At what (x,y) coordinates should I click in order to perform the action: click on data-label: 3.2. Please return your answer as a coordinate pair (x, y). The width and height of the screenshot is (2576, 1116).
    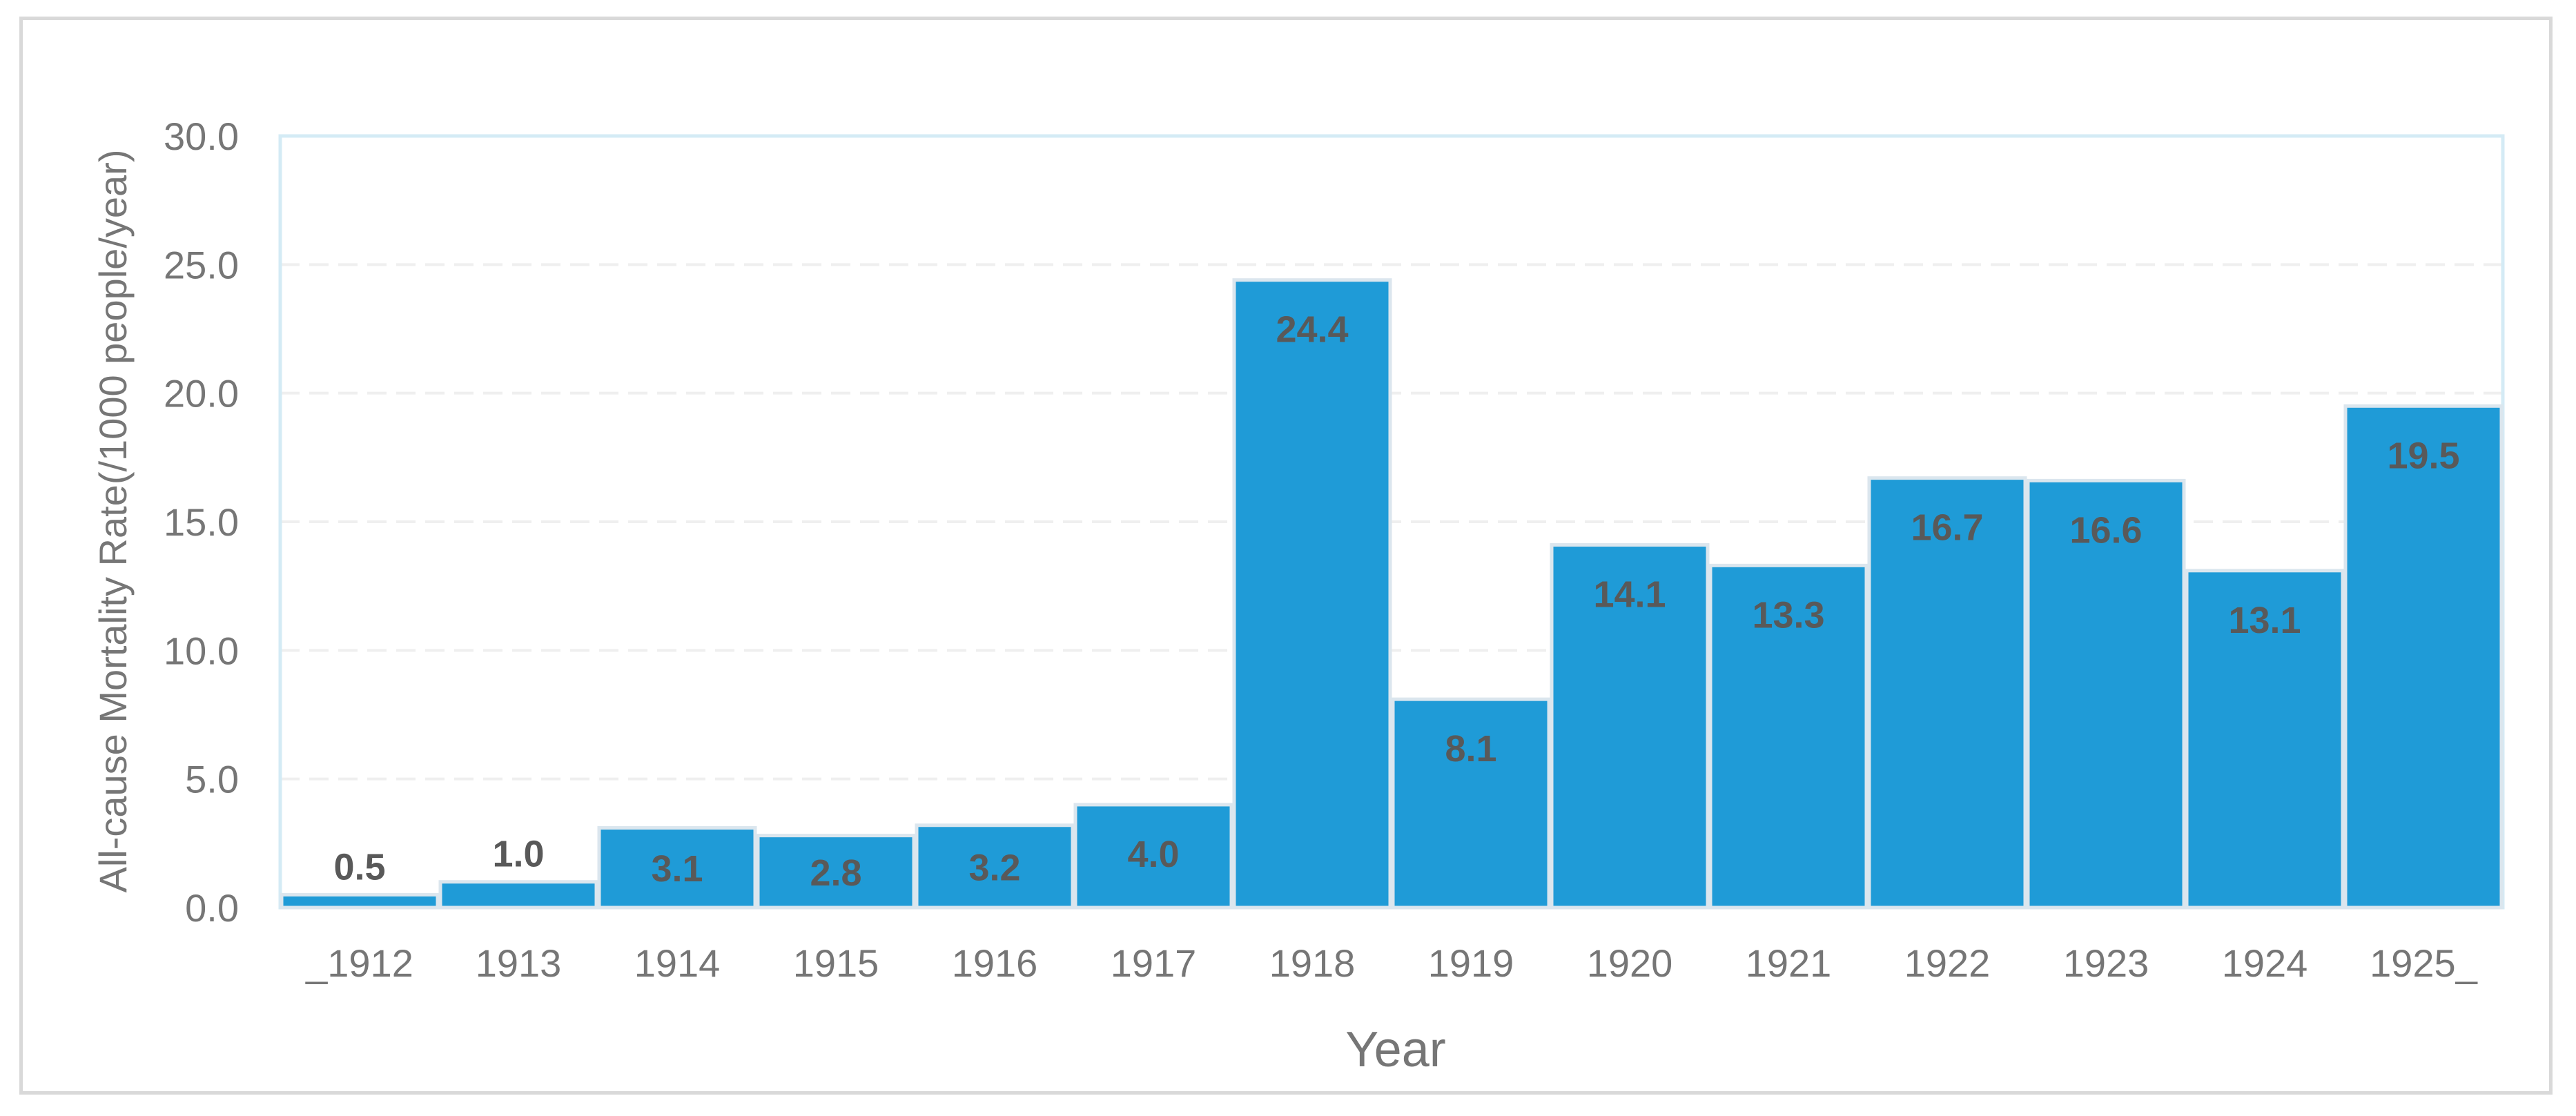
    Looking at the image, I should click on (994, 867).